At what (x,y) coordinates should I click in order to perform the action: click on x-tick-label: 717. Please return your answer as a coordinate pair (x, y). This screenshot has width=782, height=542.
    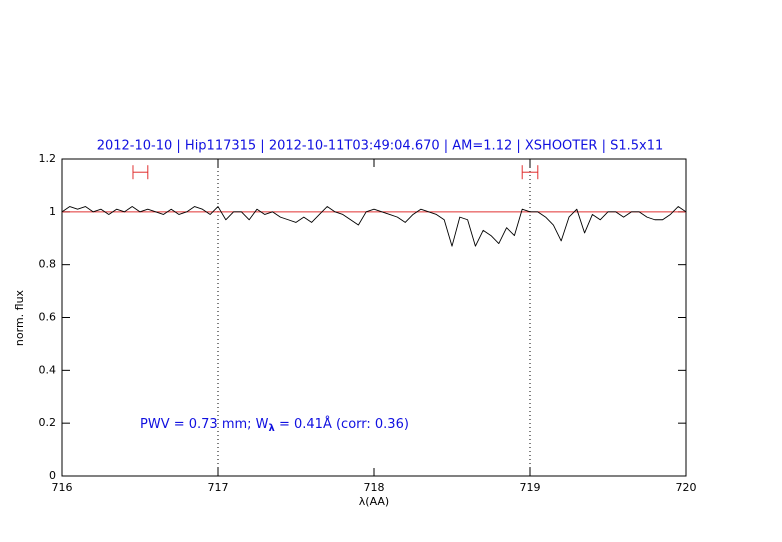
    Looking at the image, I should click on (218, 487).